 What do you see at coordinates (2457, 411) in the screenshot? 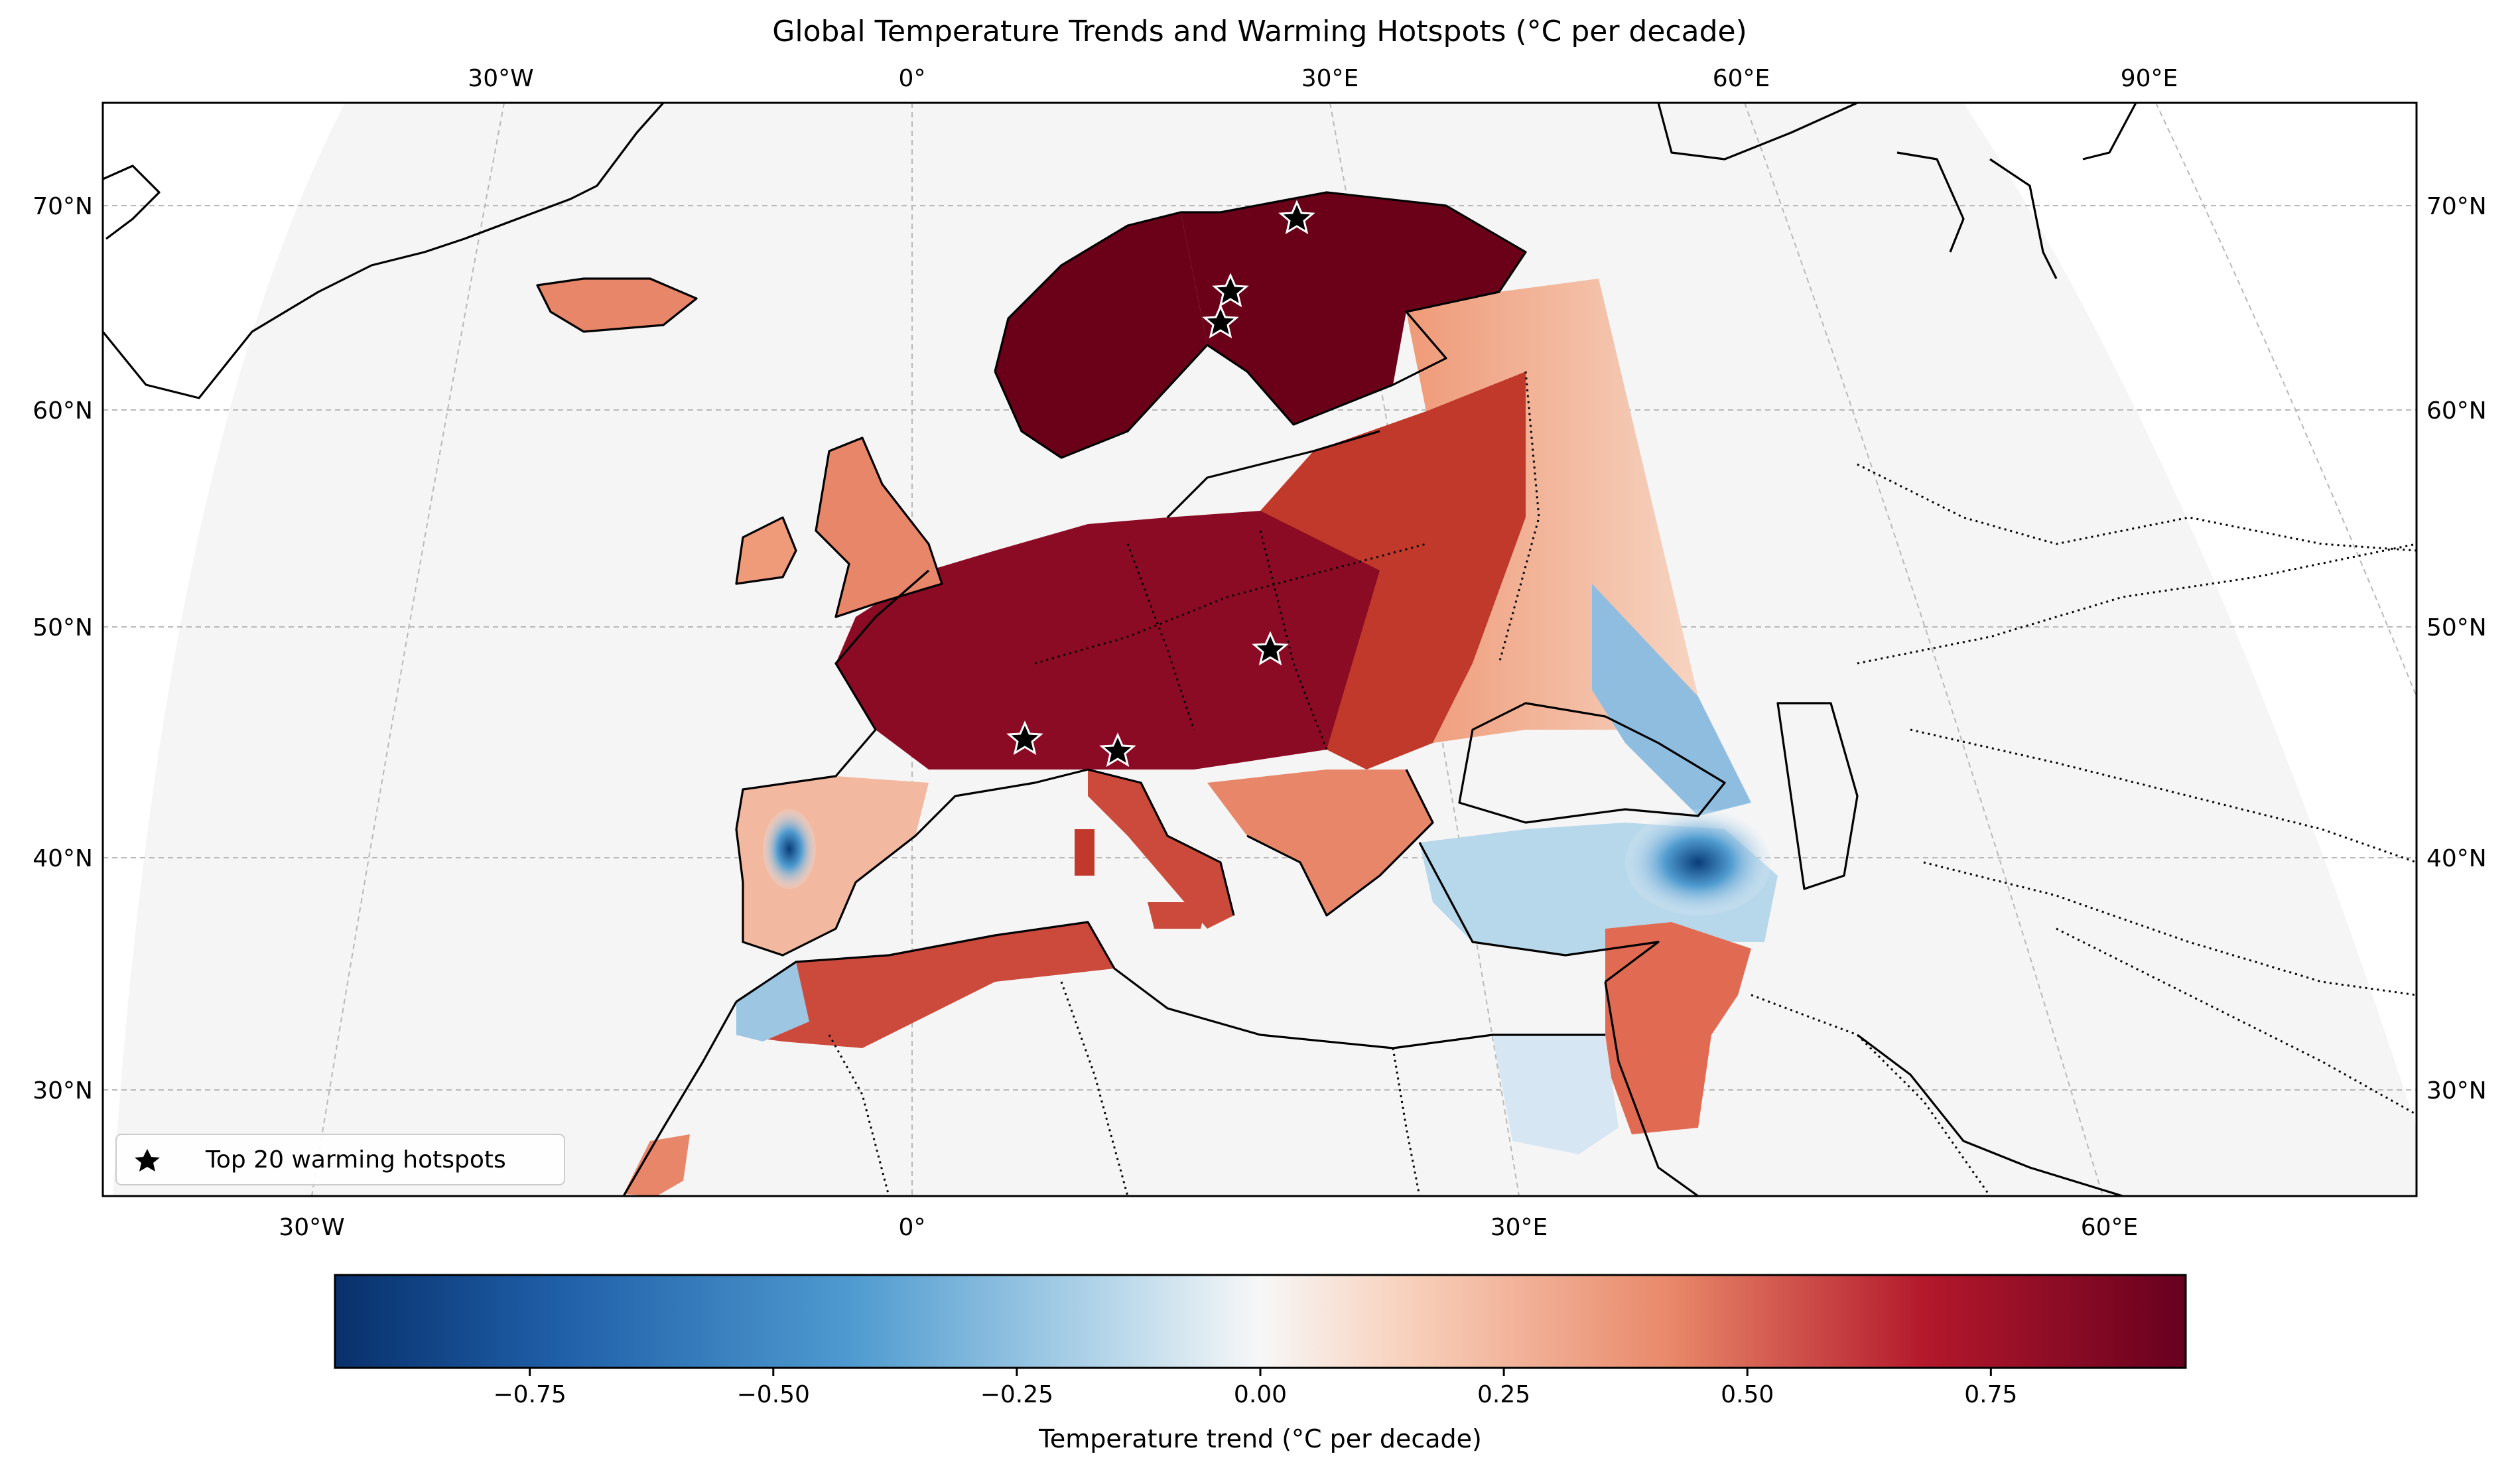
I see `right-lat-label: 60°N` at bounding box center [2457, 411].